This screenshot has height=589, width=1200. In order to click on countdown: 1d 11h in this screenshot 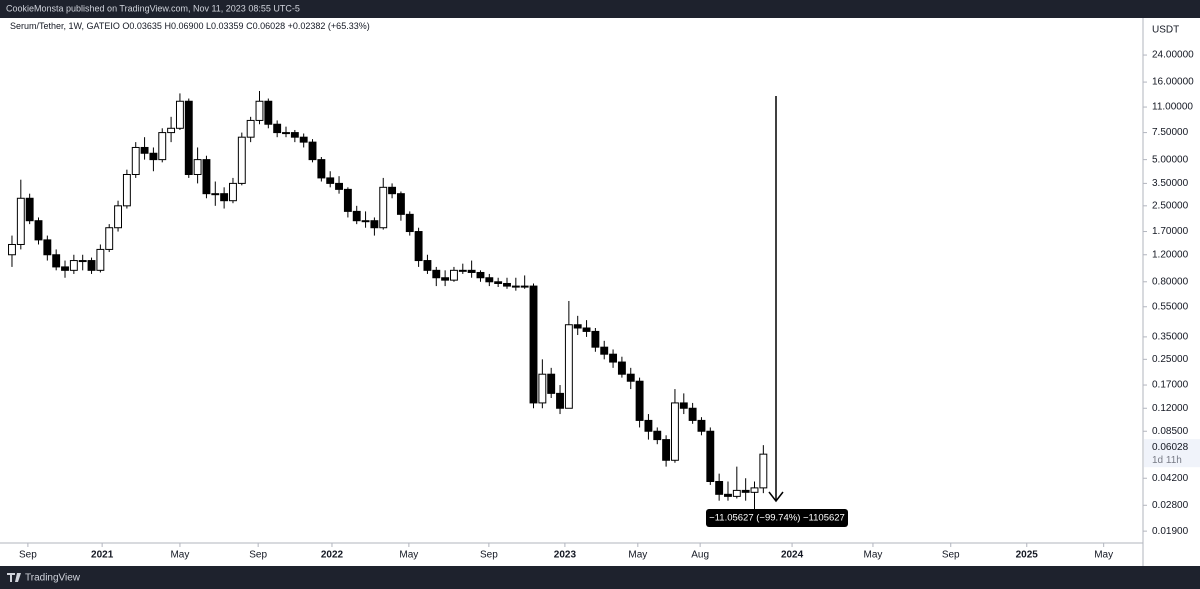, I will do `click(1167, 460)`.